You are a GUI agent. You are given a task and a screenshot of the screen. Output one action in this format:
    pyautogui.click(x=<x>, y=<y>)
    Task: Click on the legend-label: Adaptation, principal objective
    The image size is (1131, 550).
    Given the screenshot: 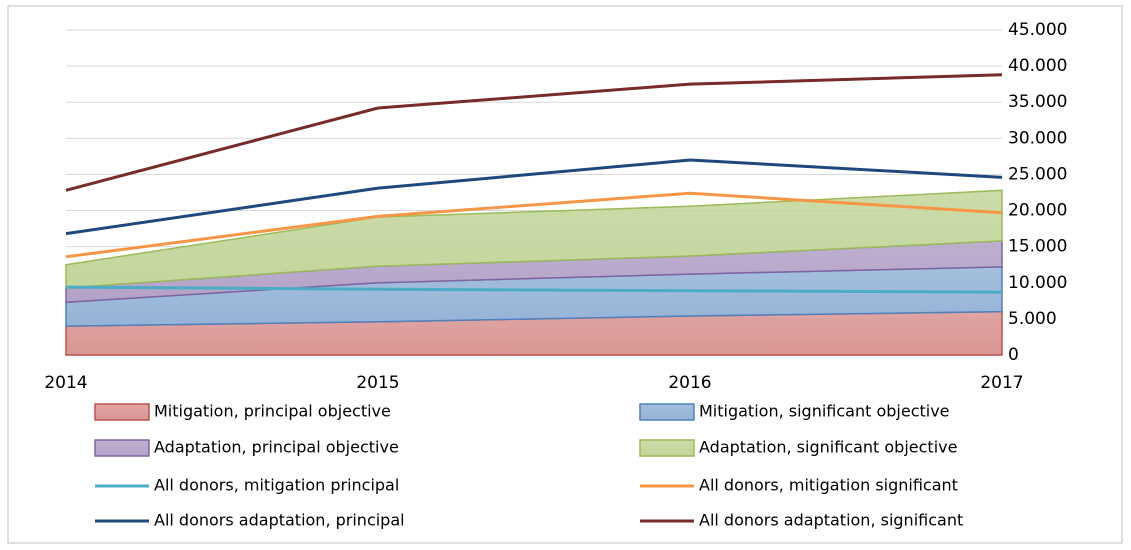 What is the action you would take?
    pyautogui.click(x=276, y=447)
    